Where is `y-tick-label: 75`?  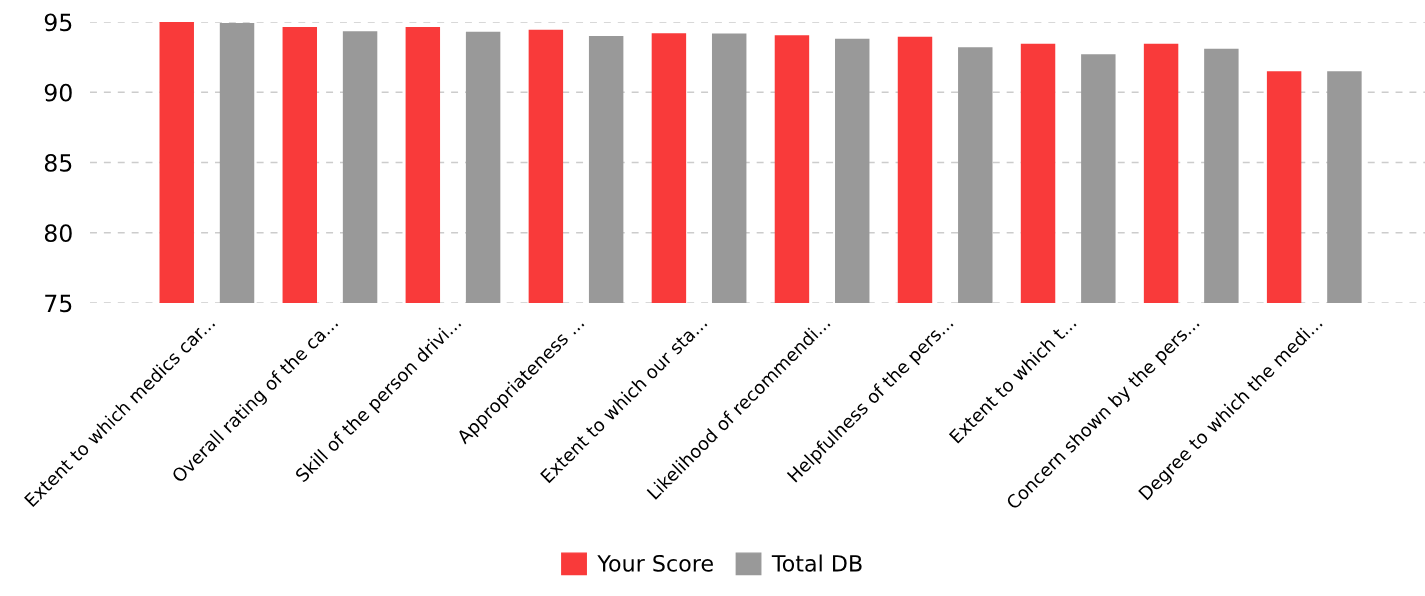
y-tick-label: 75 is located at coordinates (58, 303).